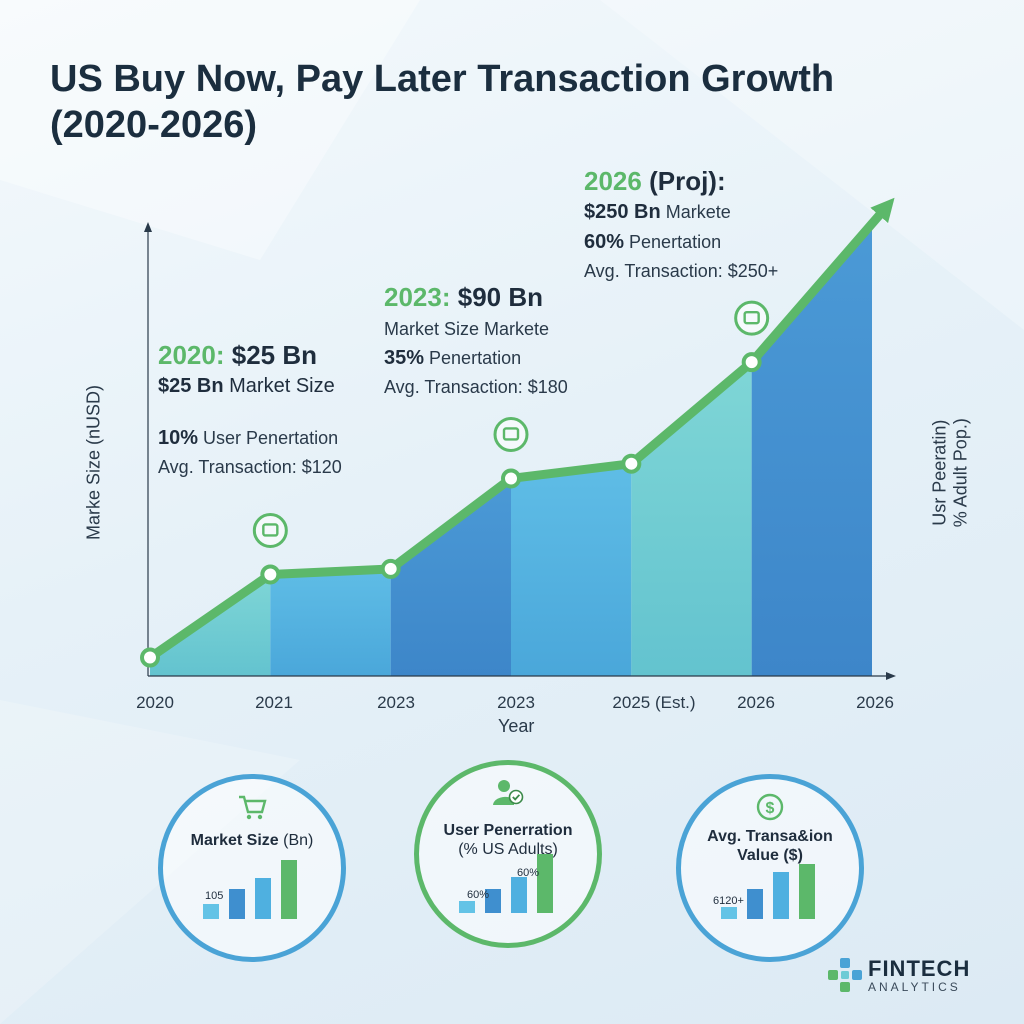 This screenshot has width=1024, height=1024. I want to click on annotation-2023-headline: $90 Bn, so click(500, 297).